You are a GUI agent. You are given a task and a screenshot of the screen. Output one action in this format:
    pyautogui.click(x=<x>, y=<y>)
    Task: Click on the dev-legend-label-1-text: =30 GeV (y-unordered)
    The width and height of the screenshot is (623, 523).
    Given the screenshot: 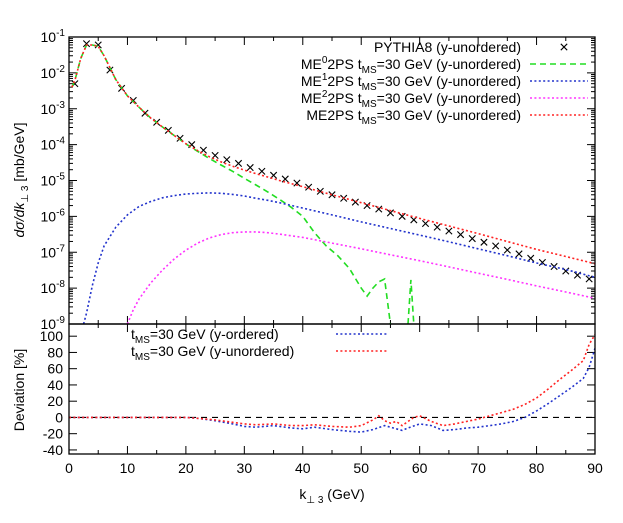 What is the action you would take?
    pyautogui.click(x=222, y=351)
    